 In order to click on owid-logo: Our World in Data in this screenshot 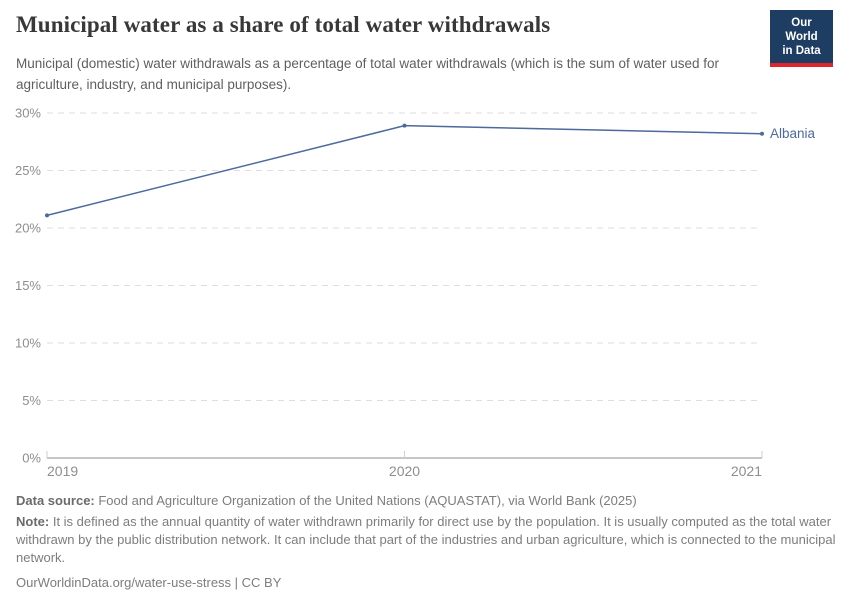, I will do `click(801, 38)`.